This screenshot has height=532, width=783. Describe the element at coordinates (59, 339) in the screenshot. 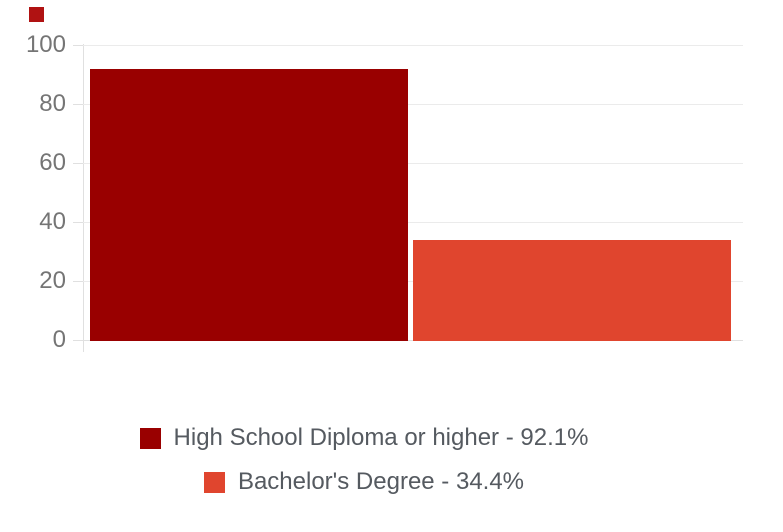

I see `y-axis-label-0: 0` at that location.